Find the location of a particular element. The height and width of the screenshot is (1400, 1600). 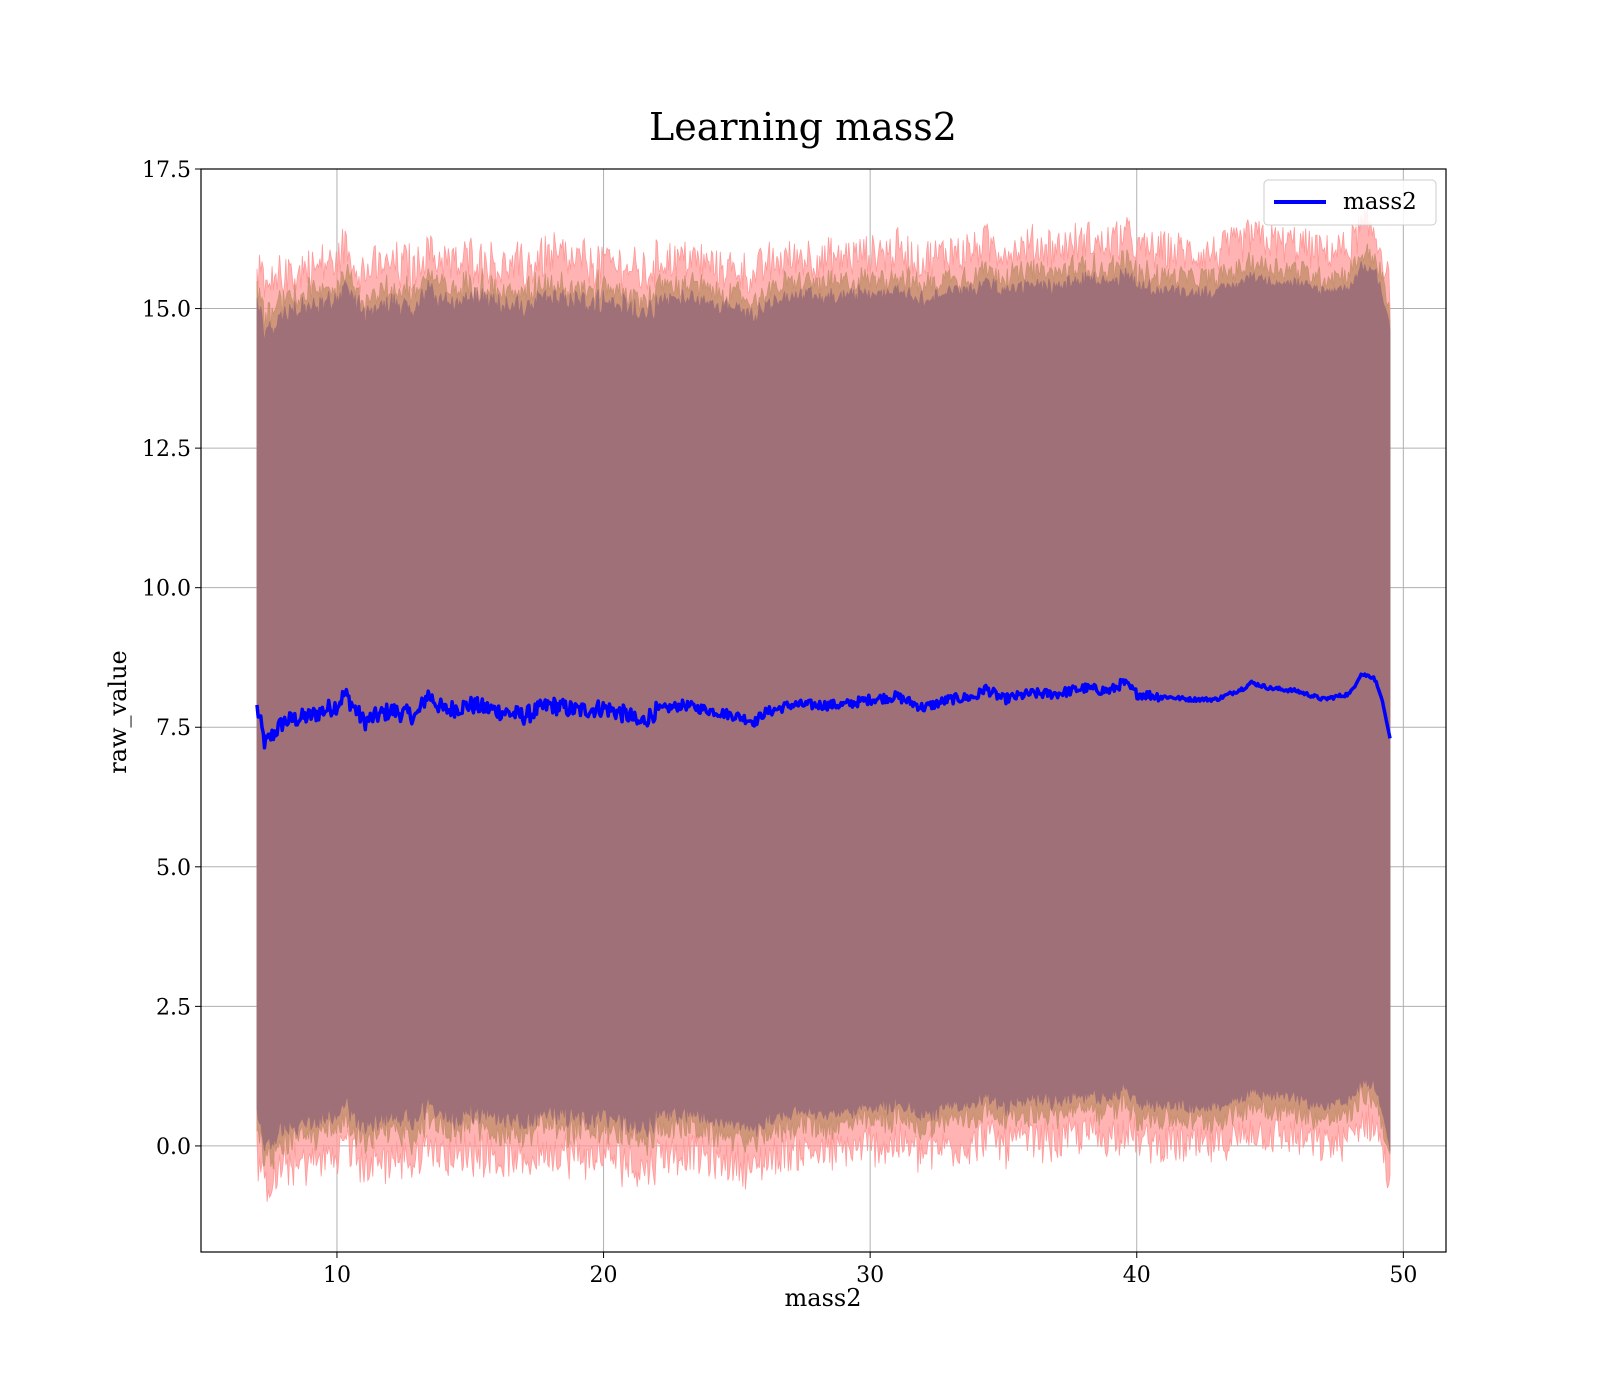

y-tick-label: 12.5 is located at coordinates (166, 449).